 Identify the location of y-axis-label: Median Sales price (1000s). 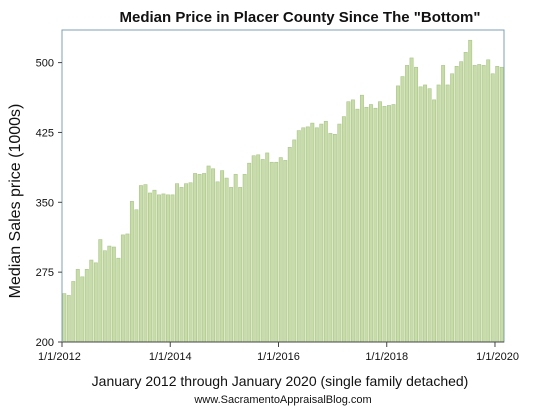
(15, 201).